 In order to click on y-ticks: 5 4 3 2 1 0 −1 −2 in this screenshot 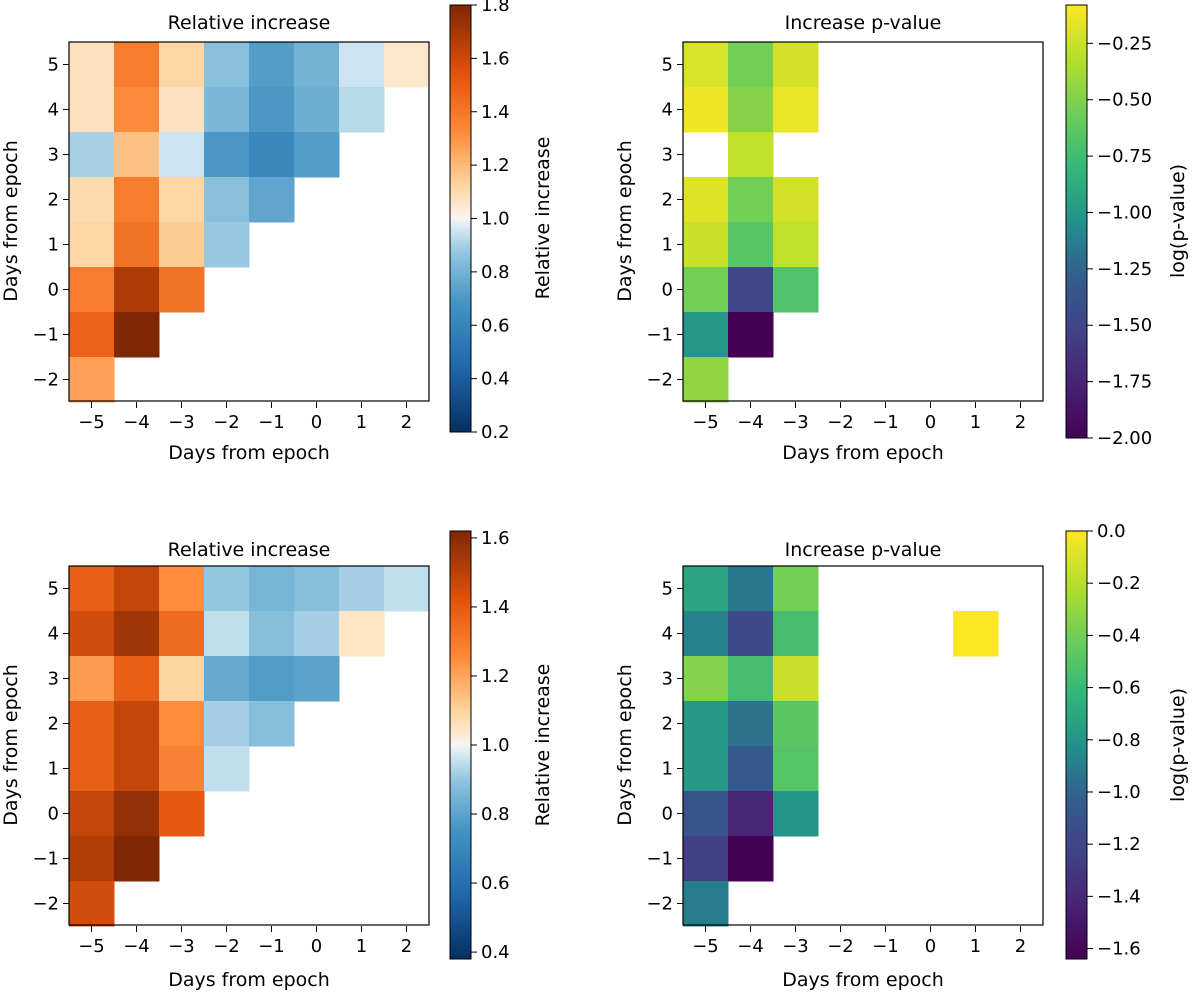, I will do `click(50, 223)`.